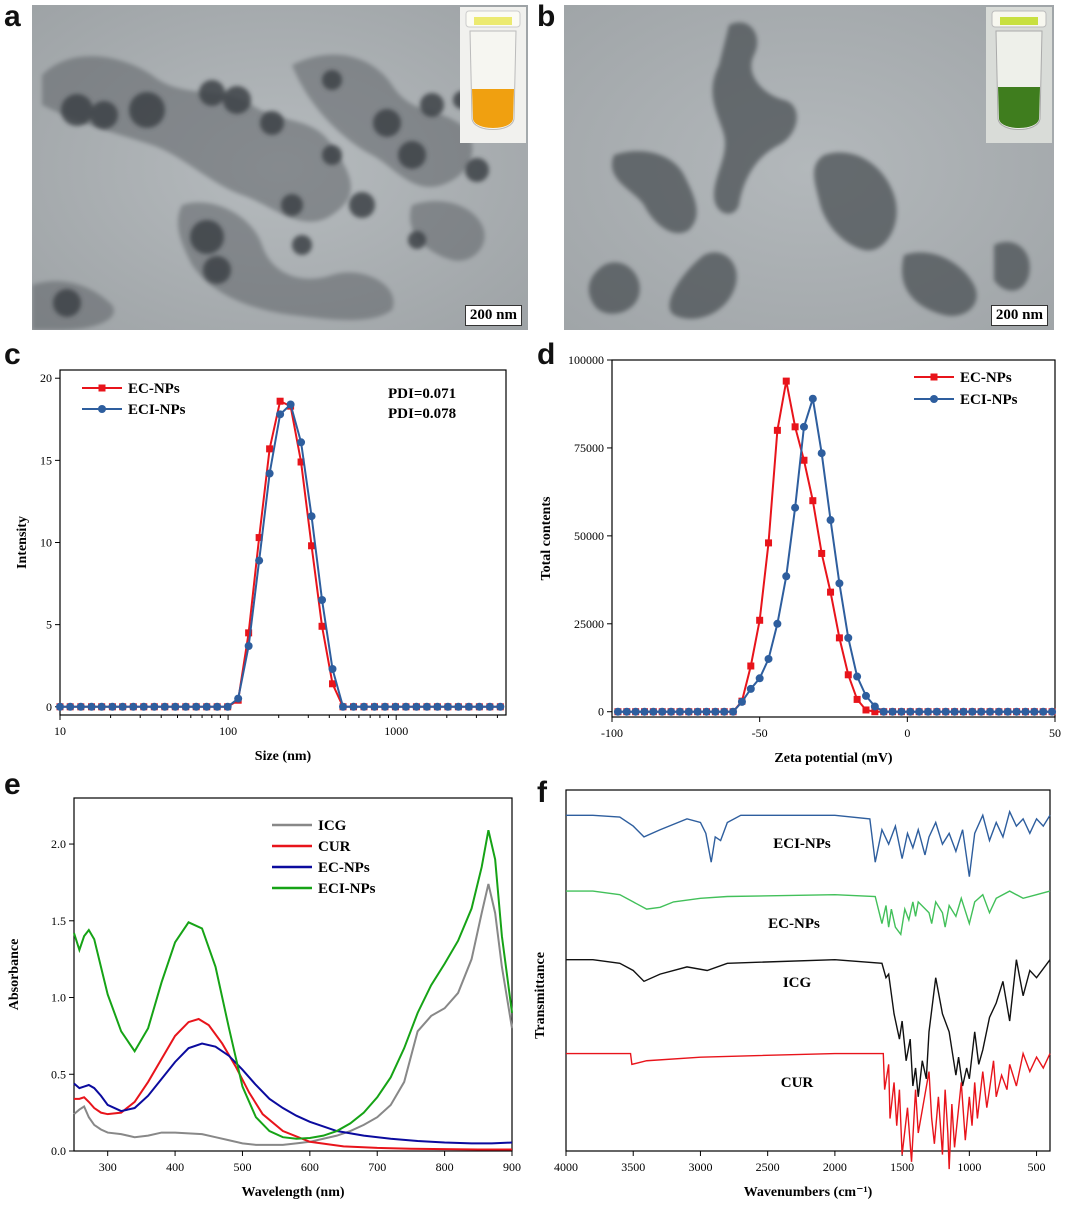 This screenshot has height=1210, width=1065. I want to click on legend-label-CUR: CUR, so click(334, 847).